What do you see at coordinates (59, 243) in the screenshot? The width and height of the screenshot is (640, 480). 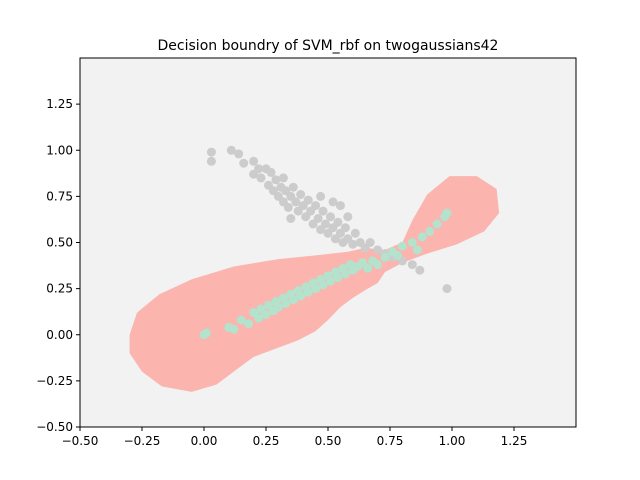 I see `y-tick-label-4: 0.50` at bounding box center [59, 243].